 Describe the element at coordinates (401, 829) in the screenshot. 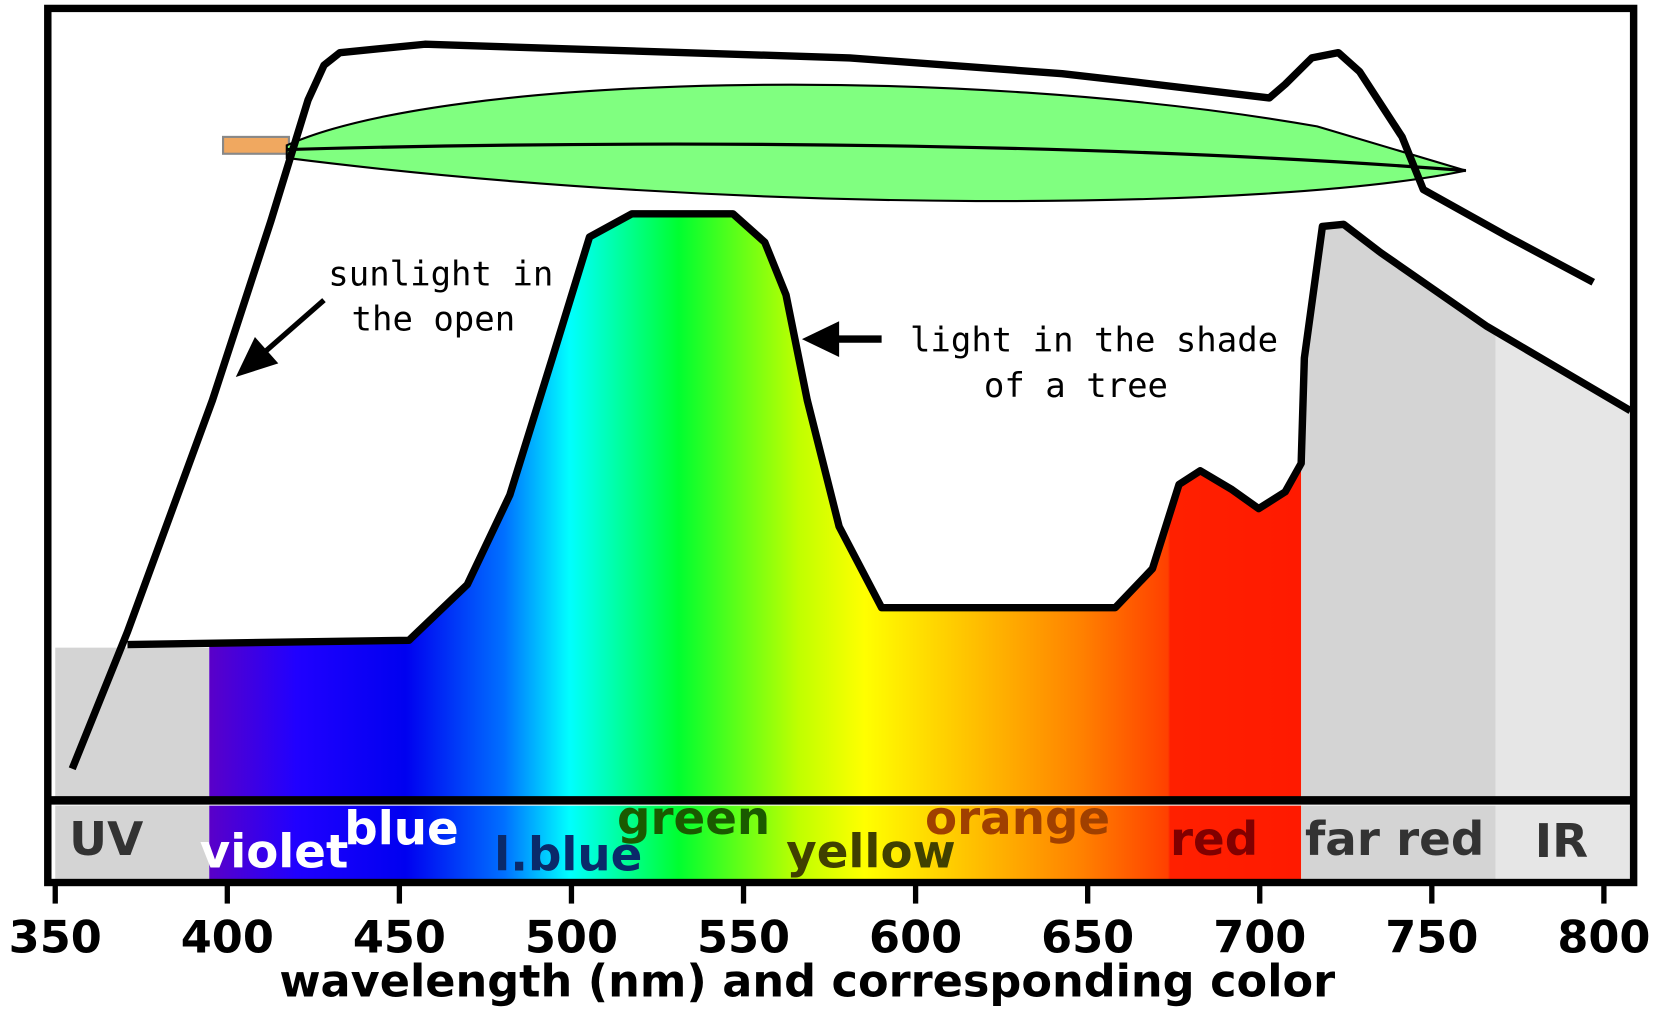

I see `band-label: blue` at that location.